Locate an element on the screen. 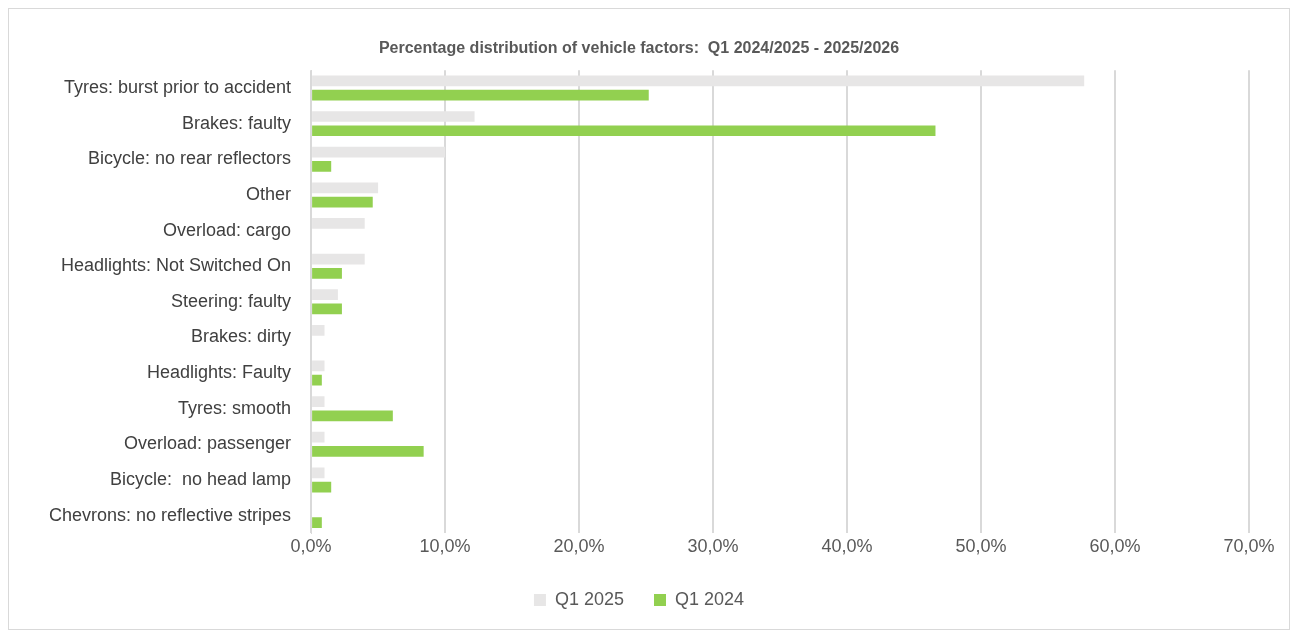  x-tick-label: 30,0% is located at coordinates (713, 546).